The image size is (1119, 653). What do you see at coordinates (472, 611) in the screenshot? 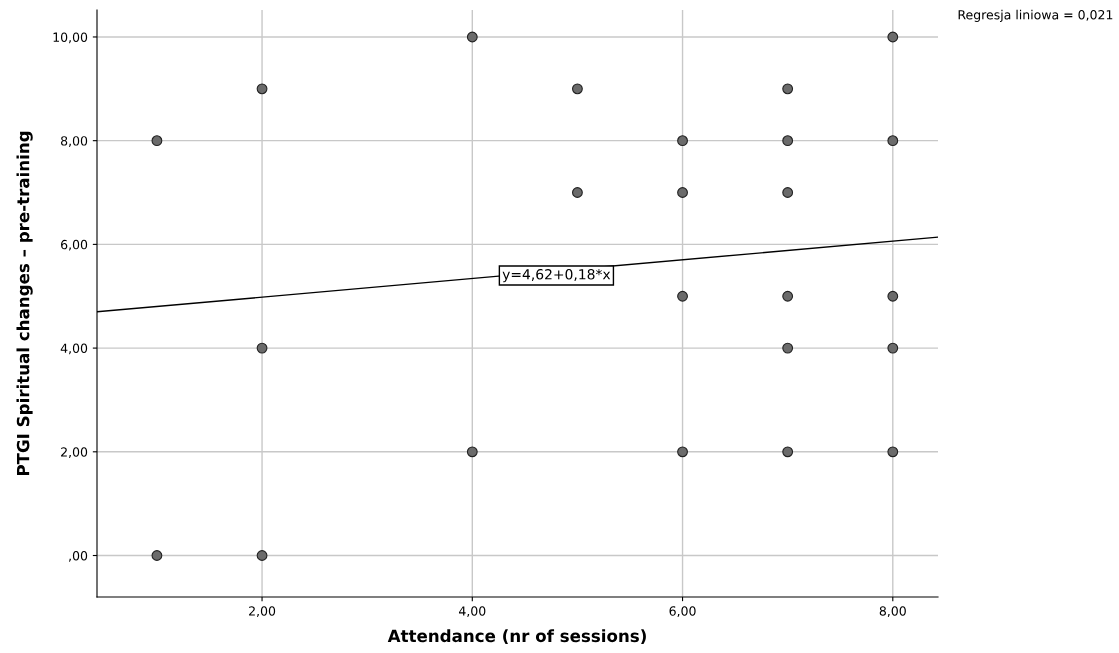
I see `x-tick-label: 4,00` at bounding box center [472, 611].